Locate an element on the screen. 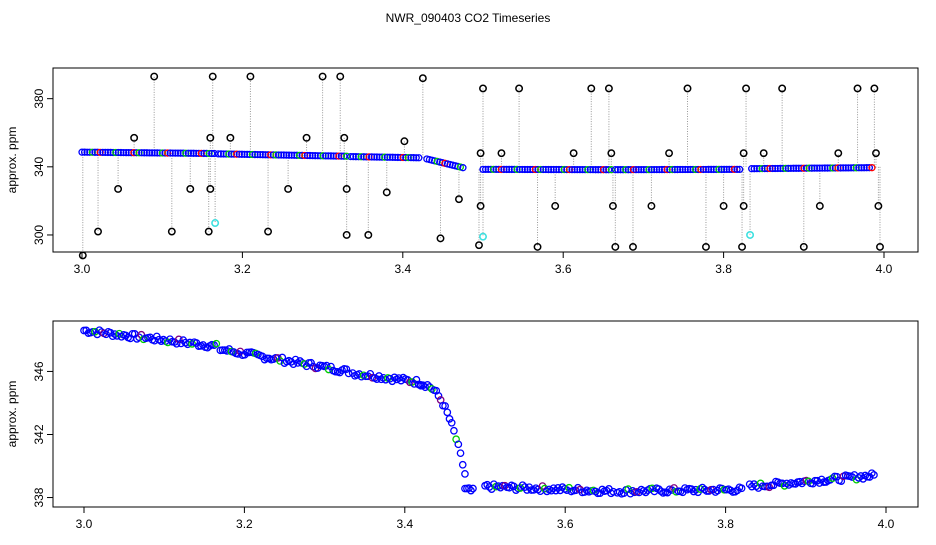 The image size is (936, 545). top-xtick-label: 3.4 is located at coordinates (402, 269).